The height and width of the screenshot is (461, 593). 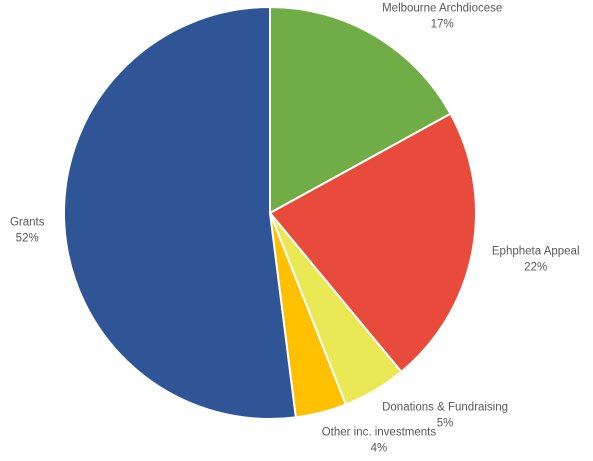 What do you see at coordinates (442, 24) in the screenshot?
I see `pie-value-melbourne-archdiocese: 17%` at bounding box center [442, 24].